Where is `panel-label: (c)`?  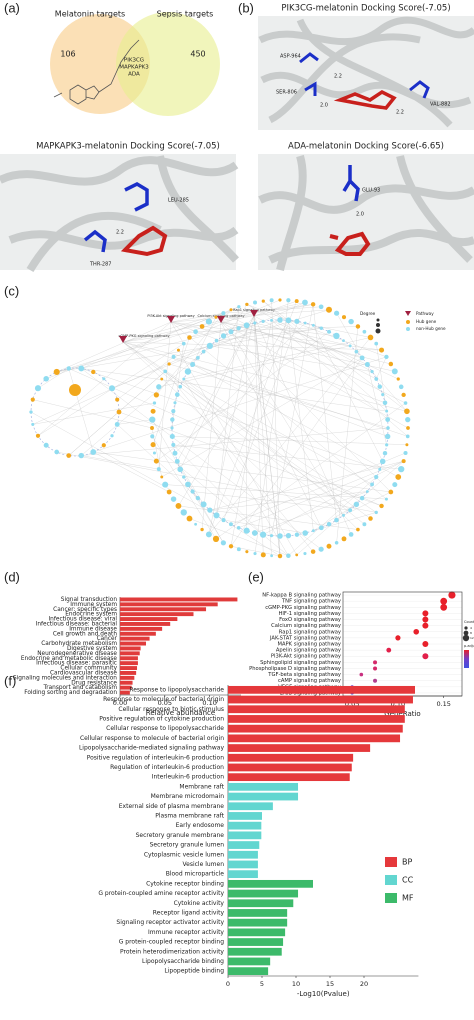
panel-label: (c) is located at coordinates (11, 290).